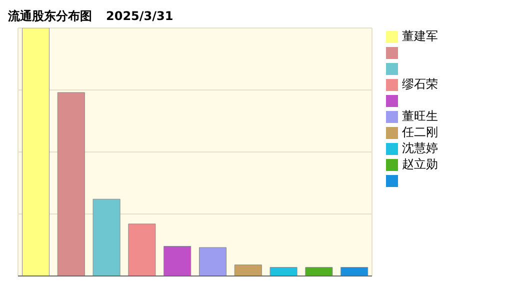  What do you see at coordinates (420, 84) in the screenshot?
I see `legend-label: 缪石荣` at bounding box center [420, 84].